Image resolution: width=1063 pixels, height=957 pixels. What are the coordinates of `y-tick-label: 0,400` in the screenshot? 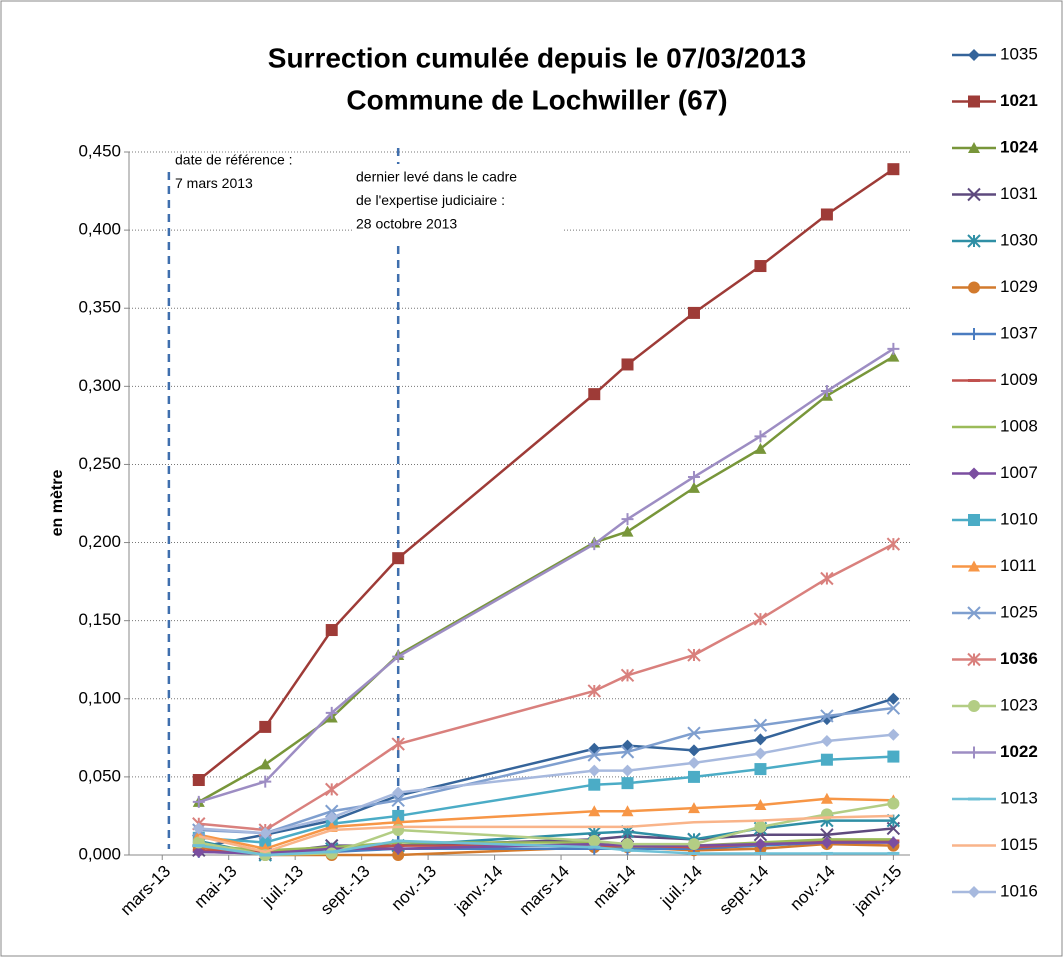 It's located at (99, 229).